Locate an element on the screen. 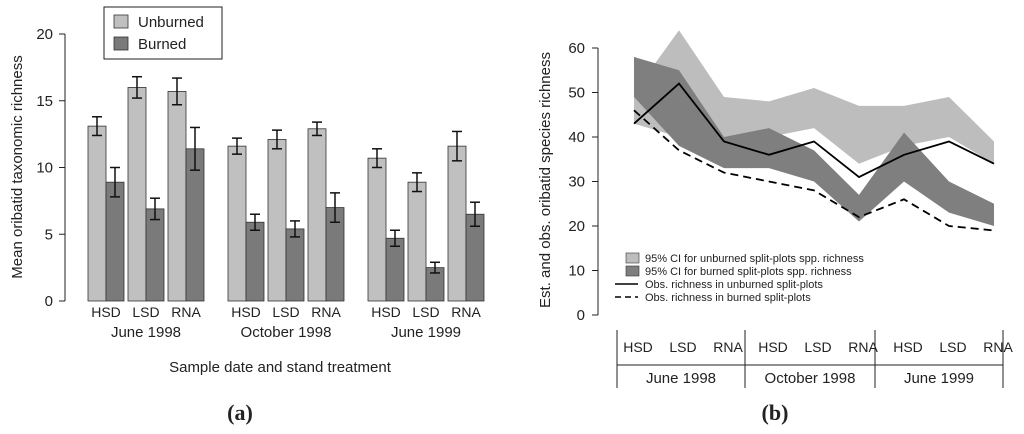 The height and width of the screenshot is (434, 1024). group-label-a: June 1999 is located at coordinates (426, 332).